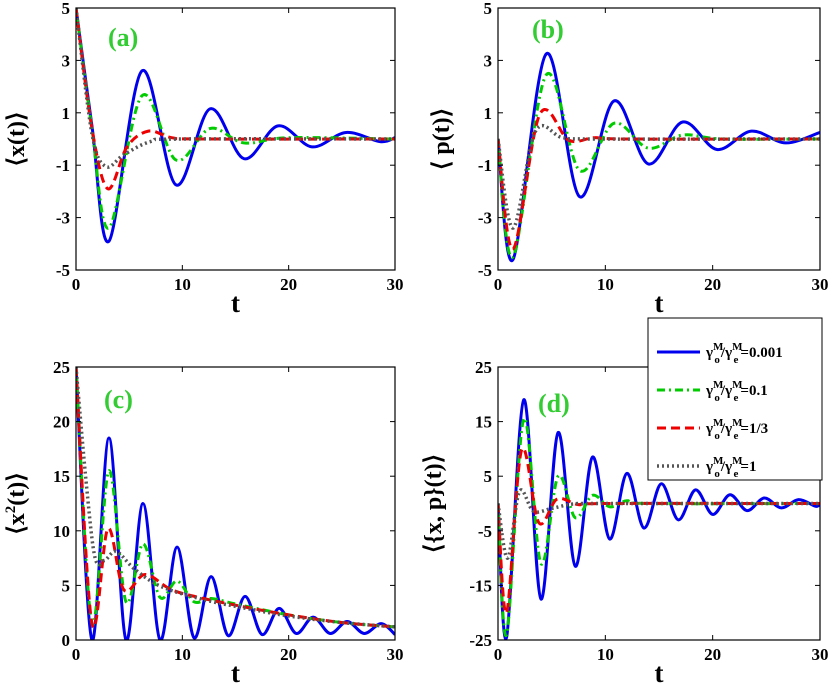  I want to click on ylabel-c-close: (t)⟩, so click(17, 488).